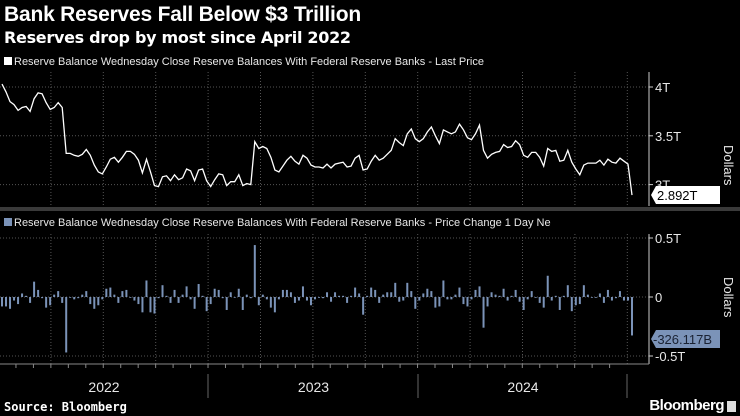 This screenshot has width=740, height=416. Describe the element at coordinates (728, 297) in the screenshot. I see `bottom-y-axis-label: Dollars` at that location.